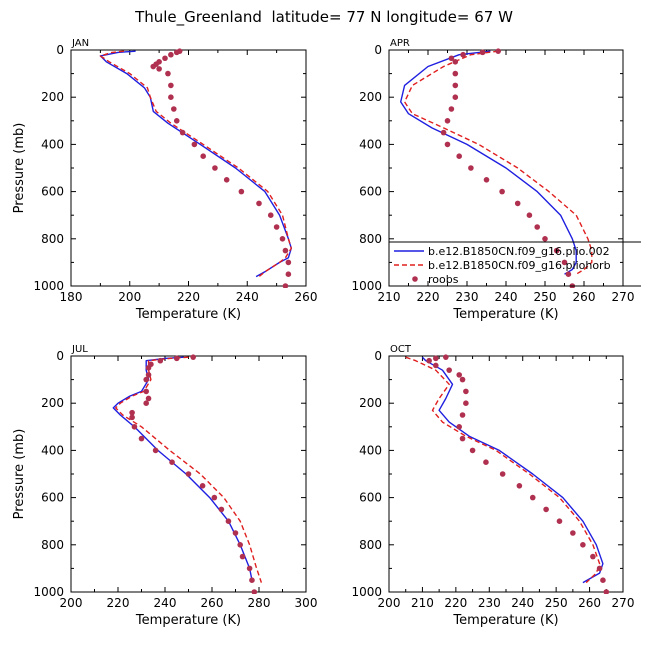 The height and width of the screenshot is (649, 648). Describe the element at coordinates (519, 265) in the screenshot. I see `legend-label: b.e12.B1850CN.f09_g16.pliohorb` at that location.